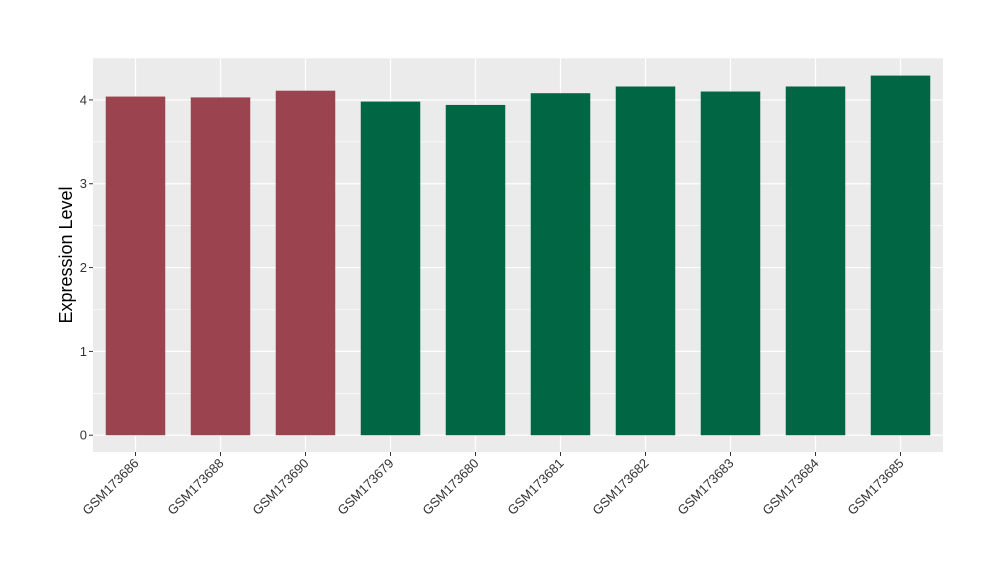 This screenshot has height=580, width=1000. I want to click on y-tick-label: 0, so click(83, 435).